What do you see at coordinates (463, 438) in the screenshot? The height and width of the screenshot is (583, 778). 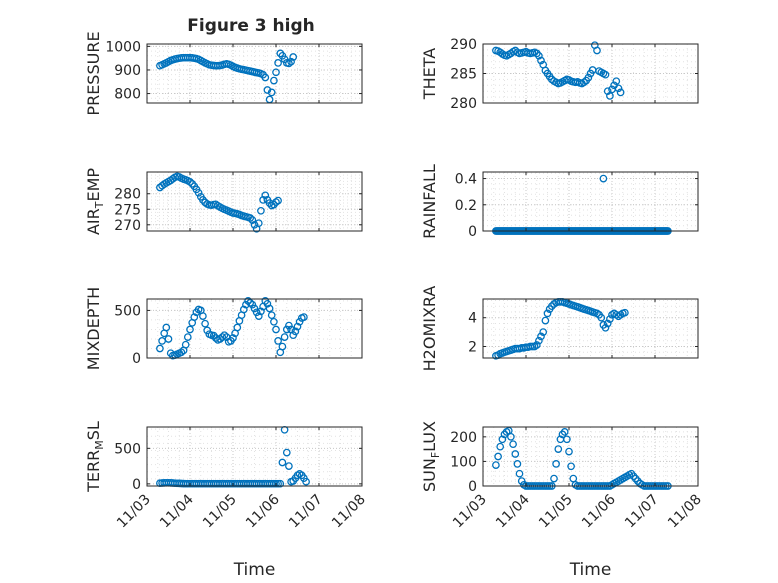 I see `y-tick-label: 200` at bounding box center [463, 438].